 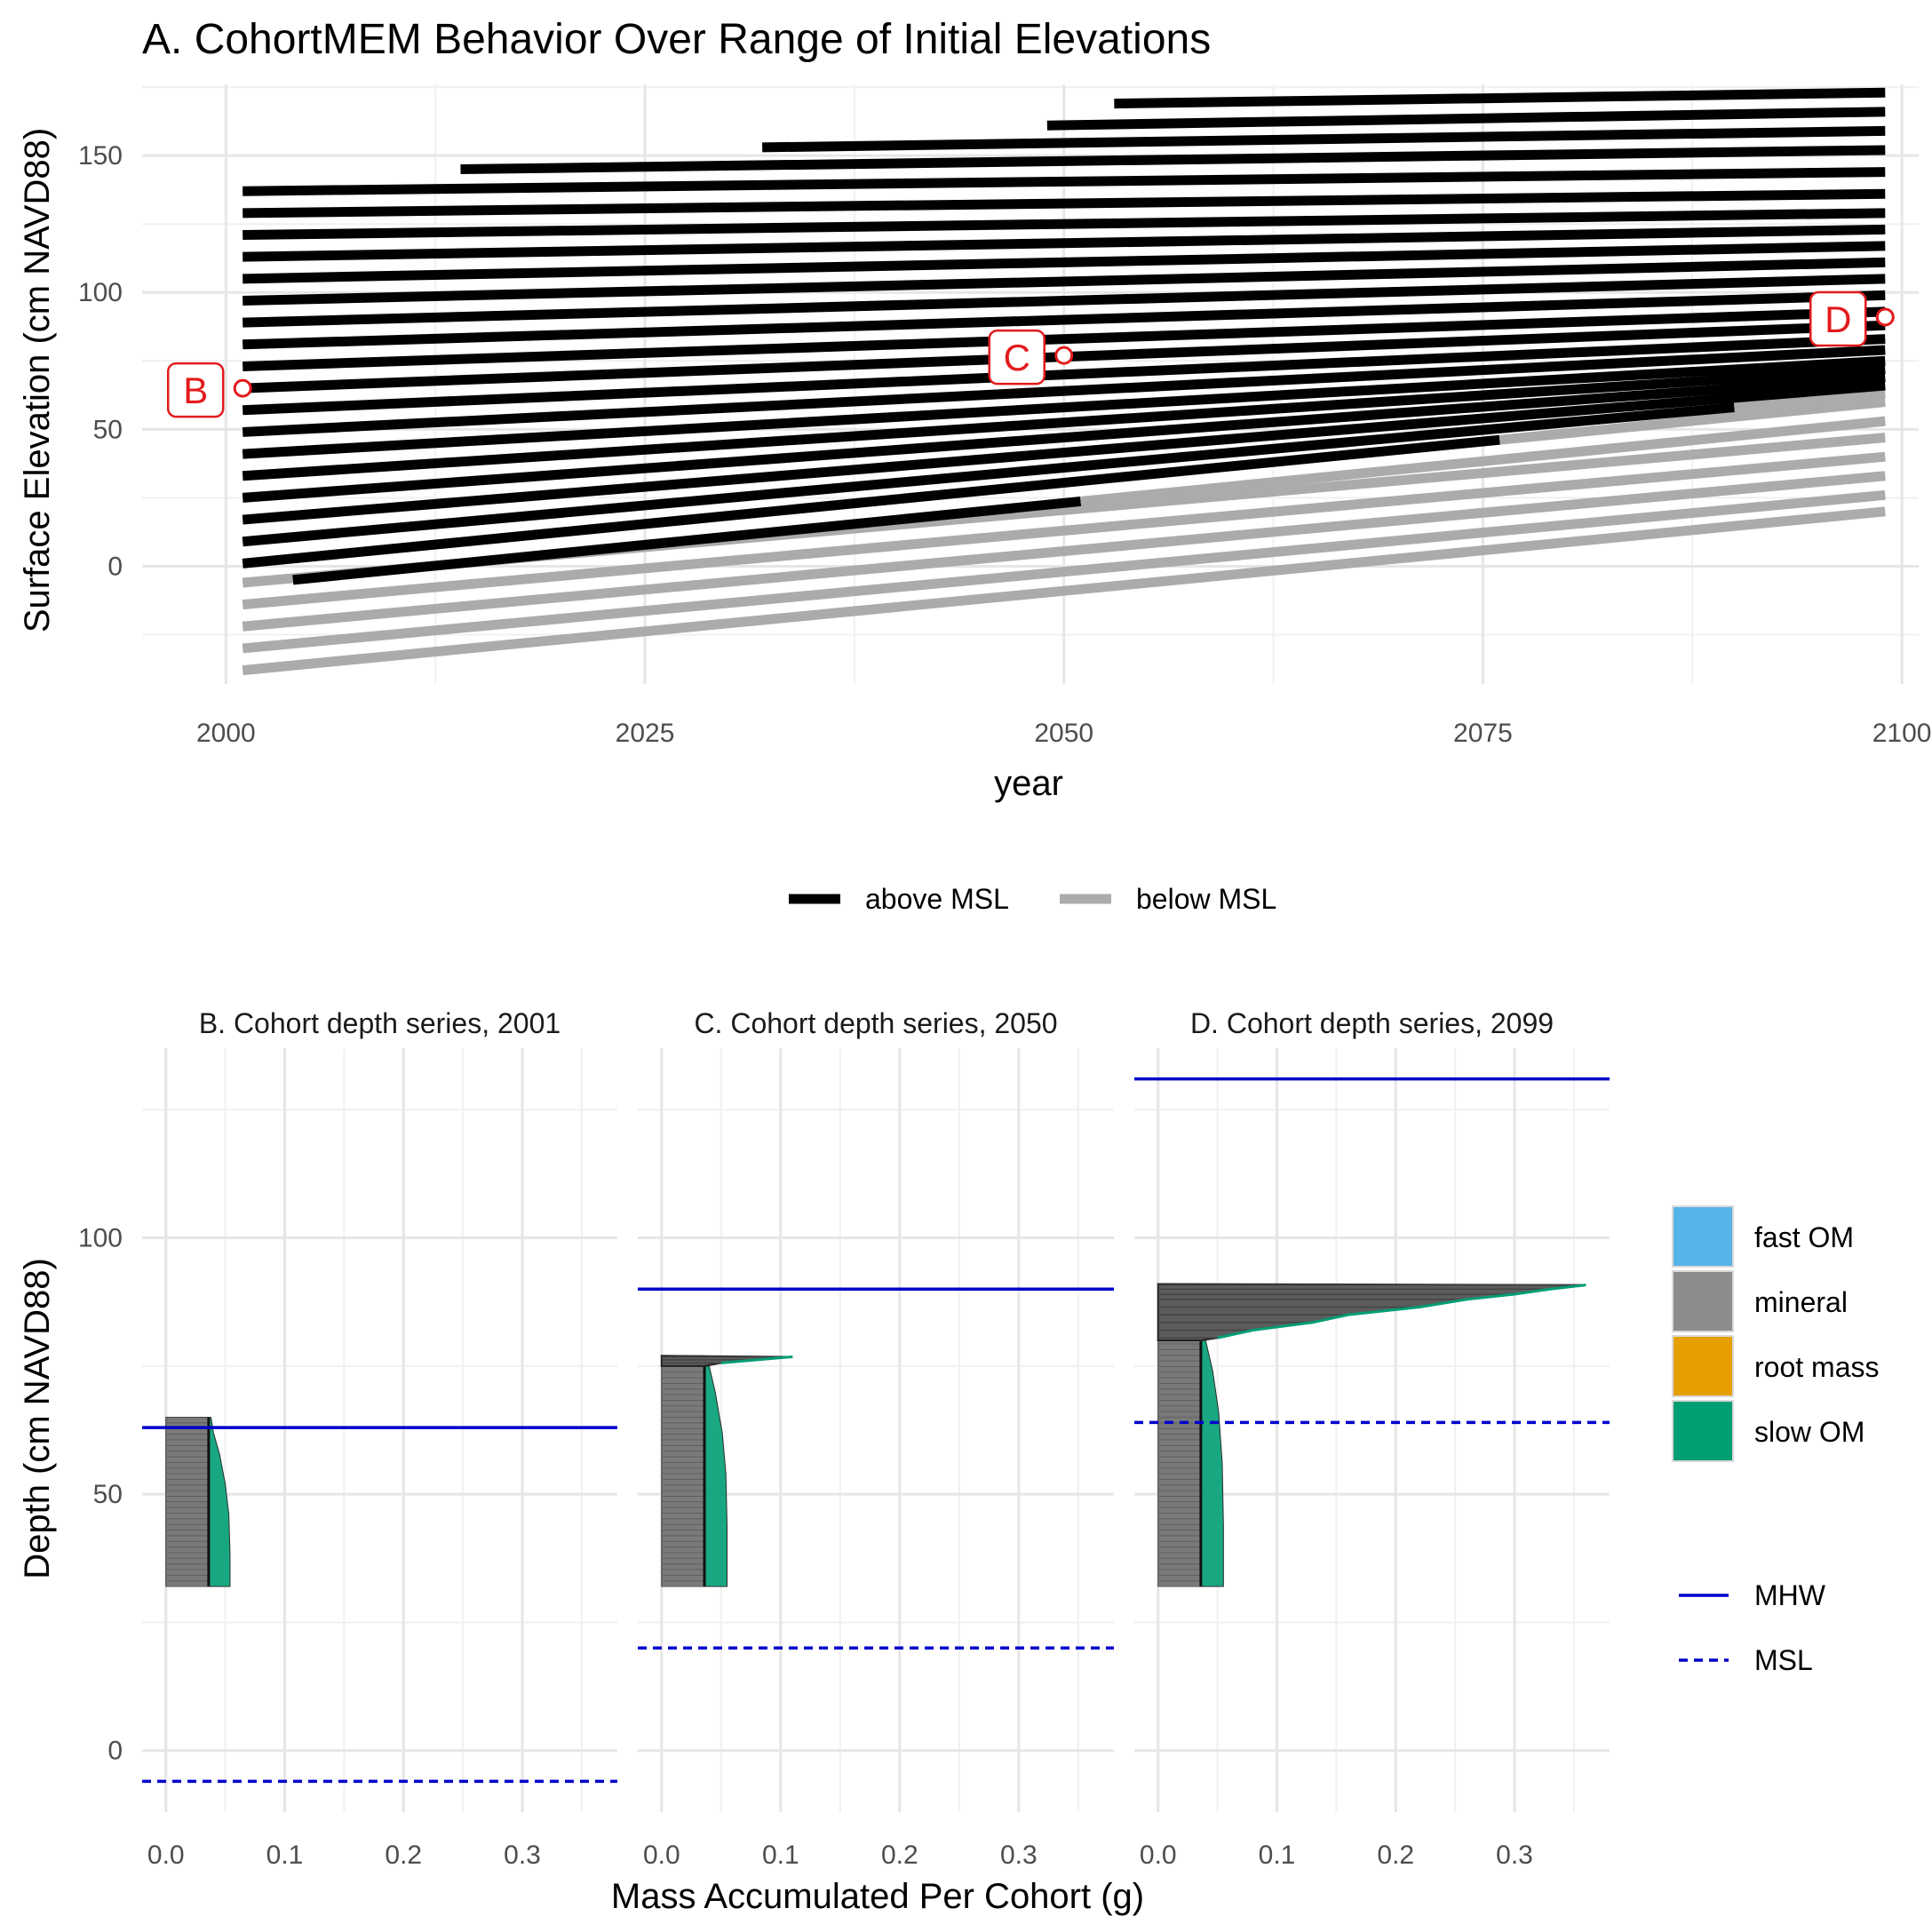 I want to click on legend: above MSL below MSL, so click(x=1032, y=899).